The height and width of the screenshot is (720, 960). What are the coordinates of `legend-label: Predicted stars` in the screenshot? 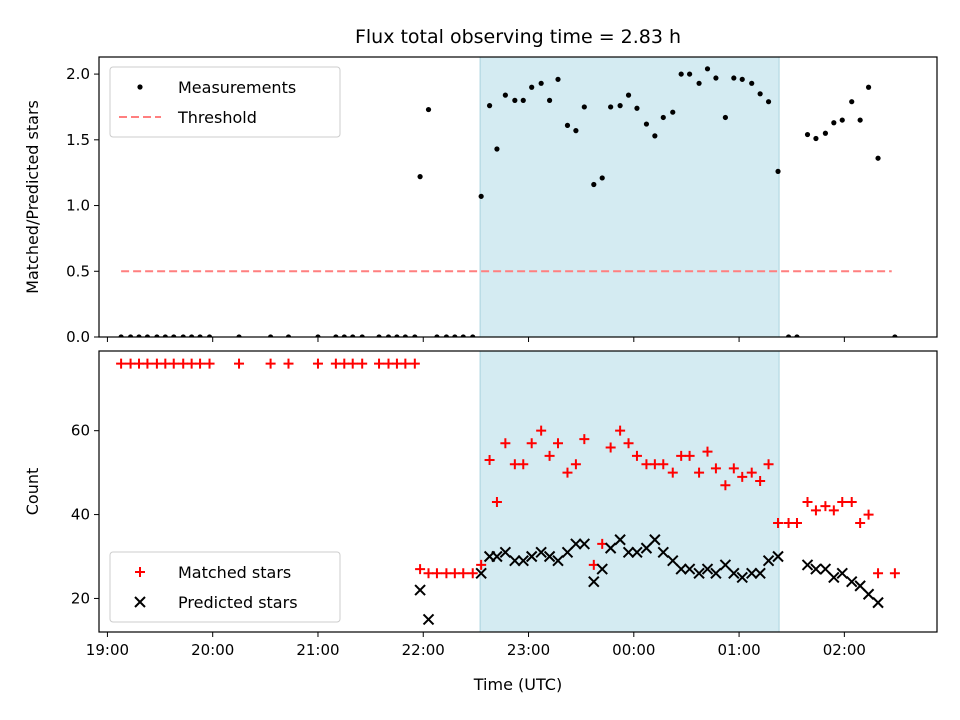 It's located at (238, 602).